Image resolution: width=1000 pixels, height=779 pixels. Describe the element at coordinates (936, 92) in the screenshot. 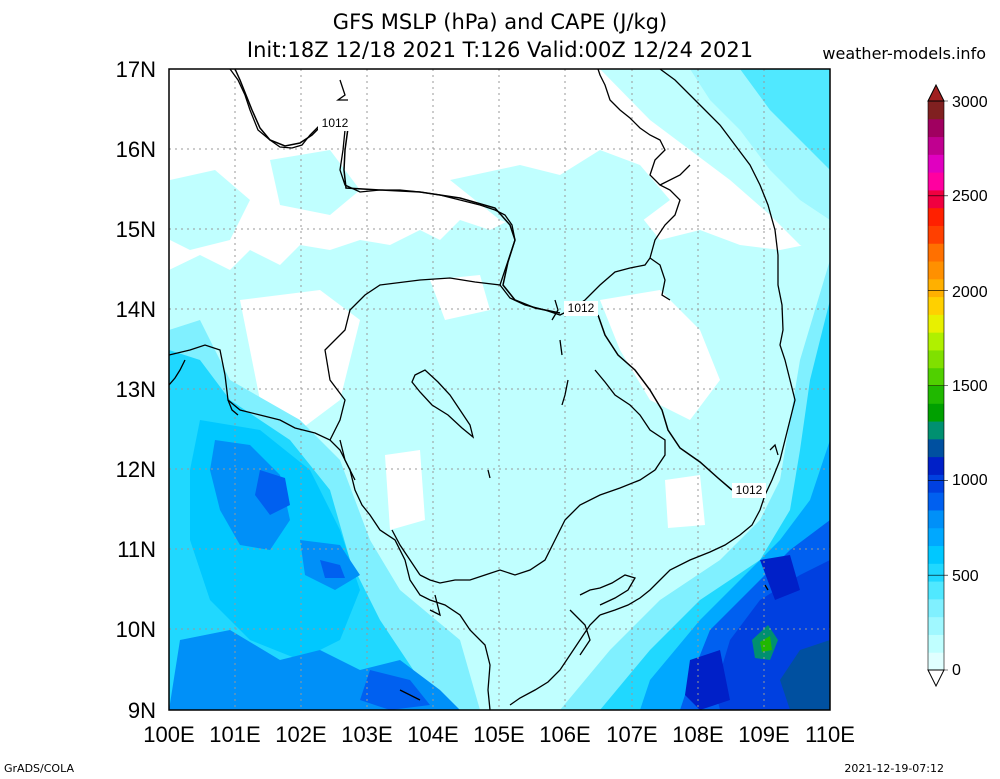

I see `colorbar-max-arrow` at that location.